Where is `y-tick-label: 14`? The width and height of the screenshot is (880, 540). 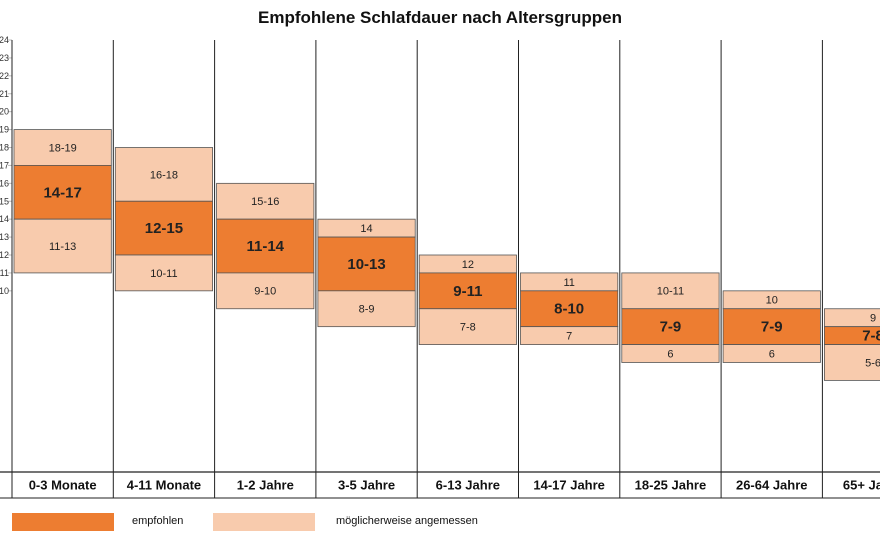
y-tick-label: 14 is located at coordinates (4, 219).